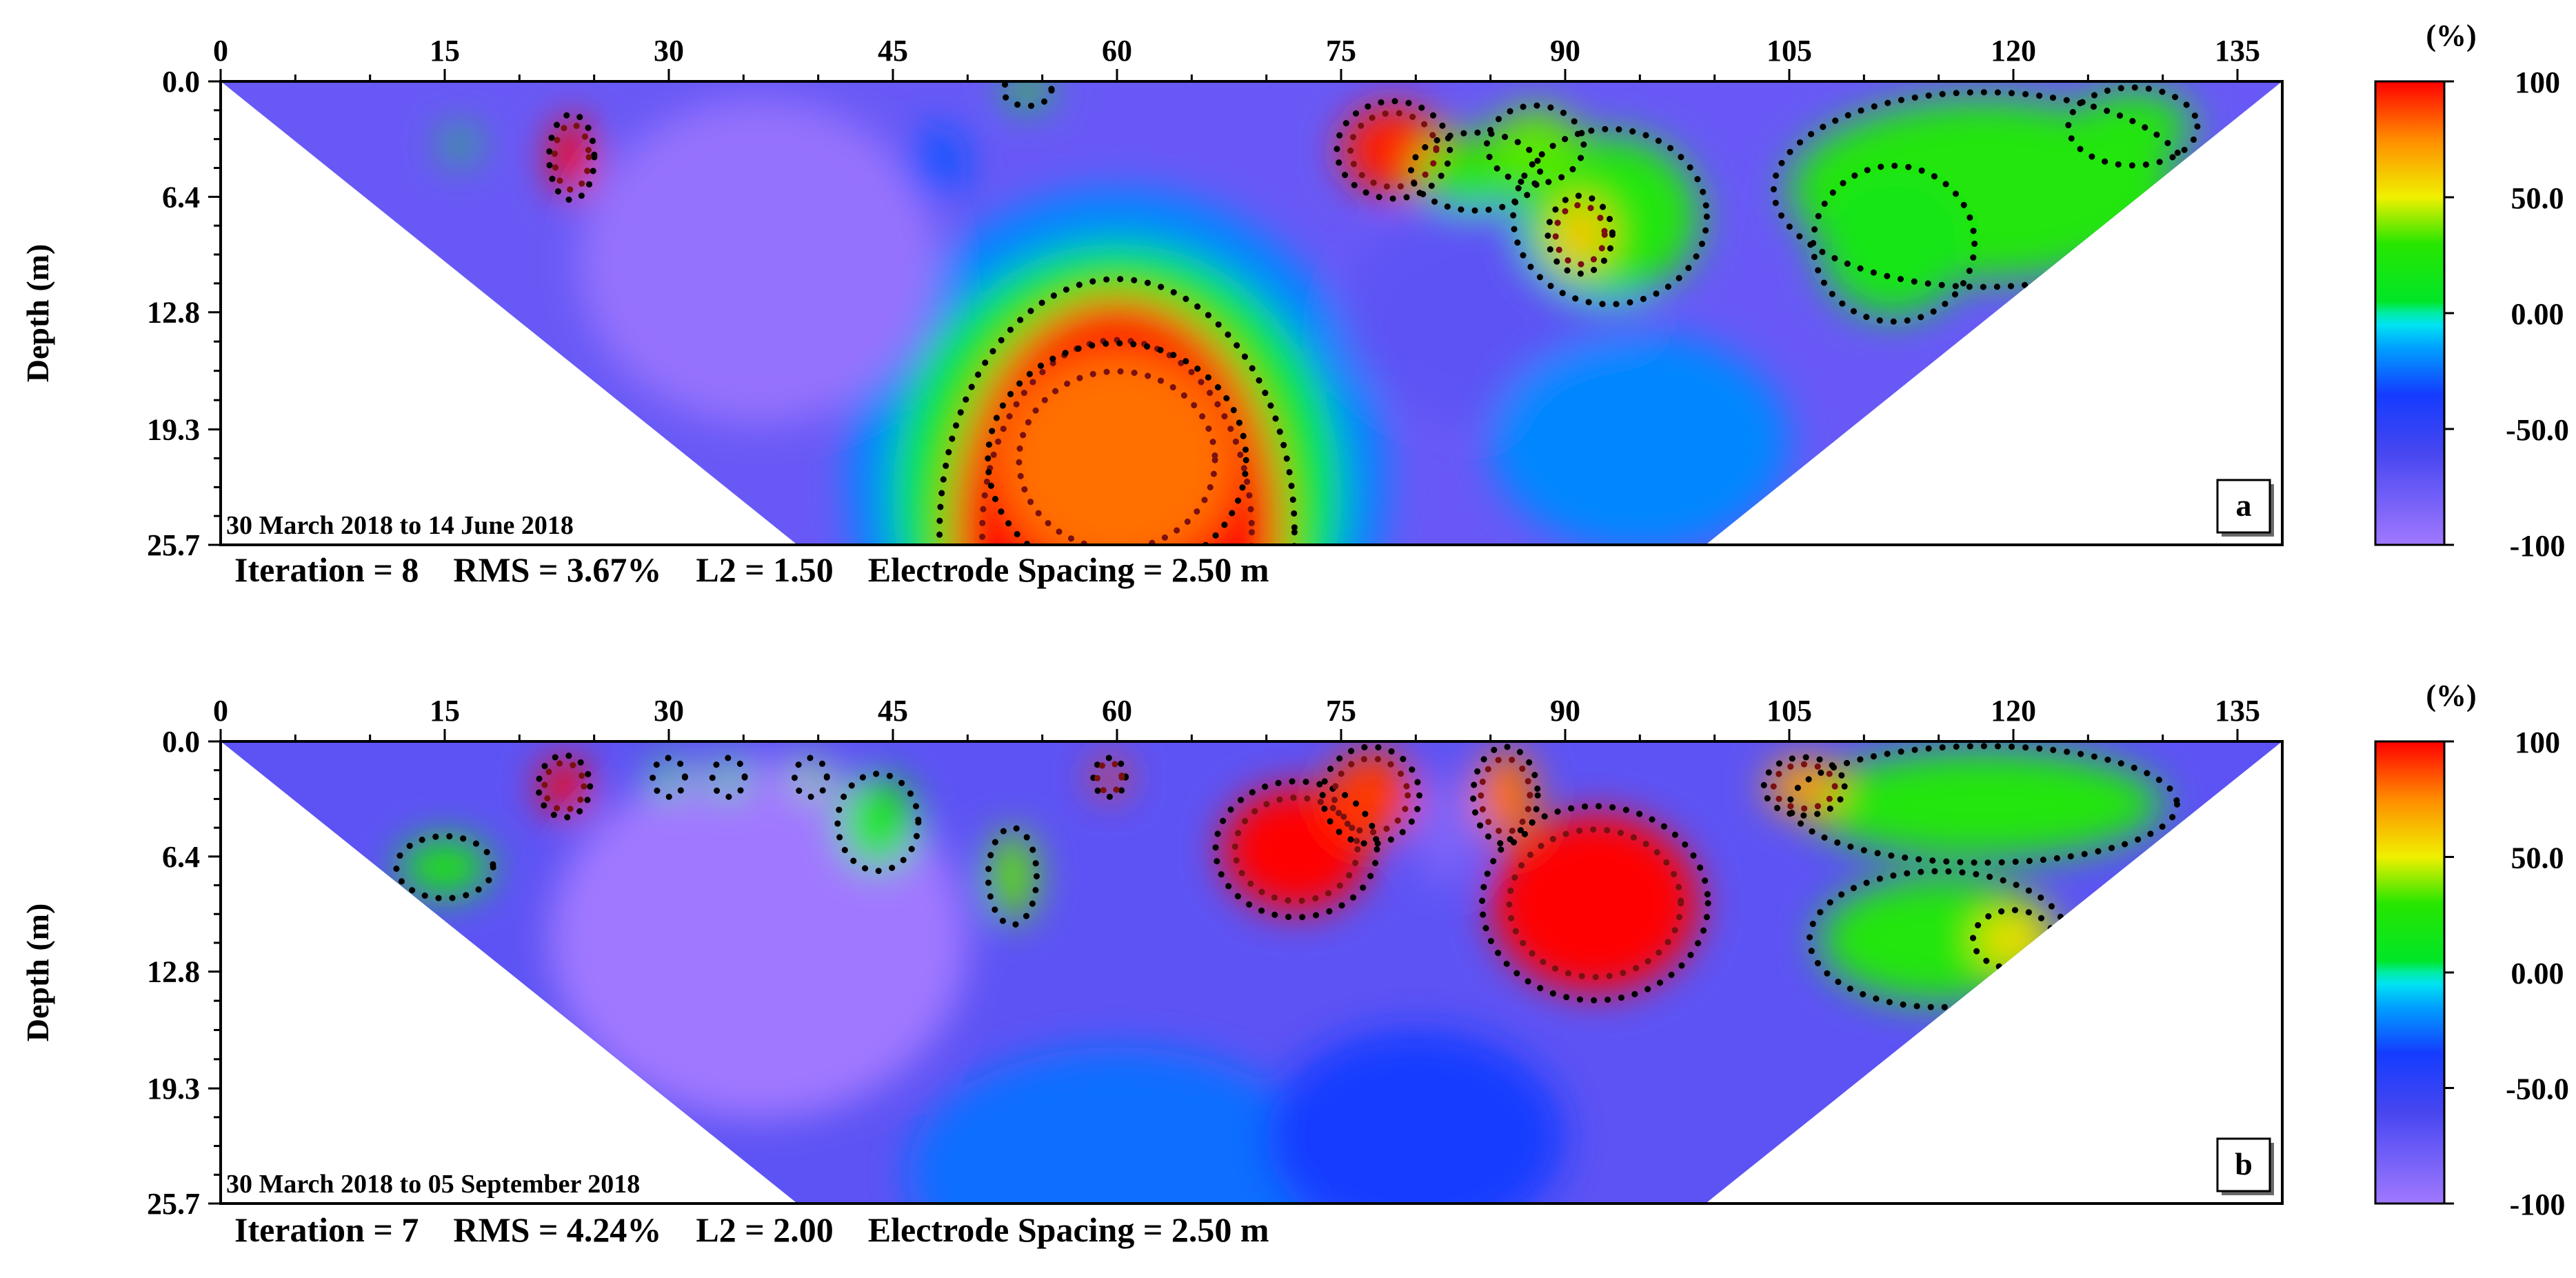 This screenshot has width=2576, height=1278. What do you see at coordinates (893, 51) in the screenshot?
I see `x-tick-label-3: 45` at bounding box center [893, 51].